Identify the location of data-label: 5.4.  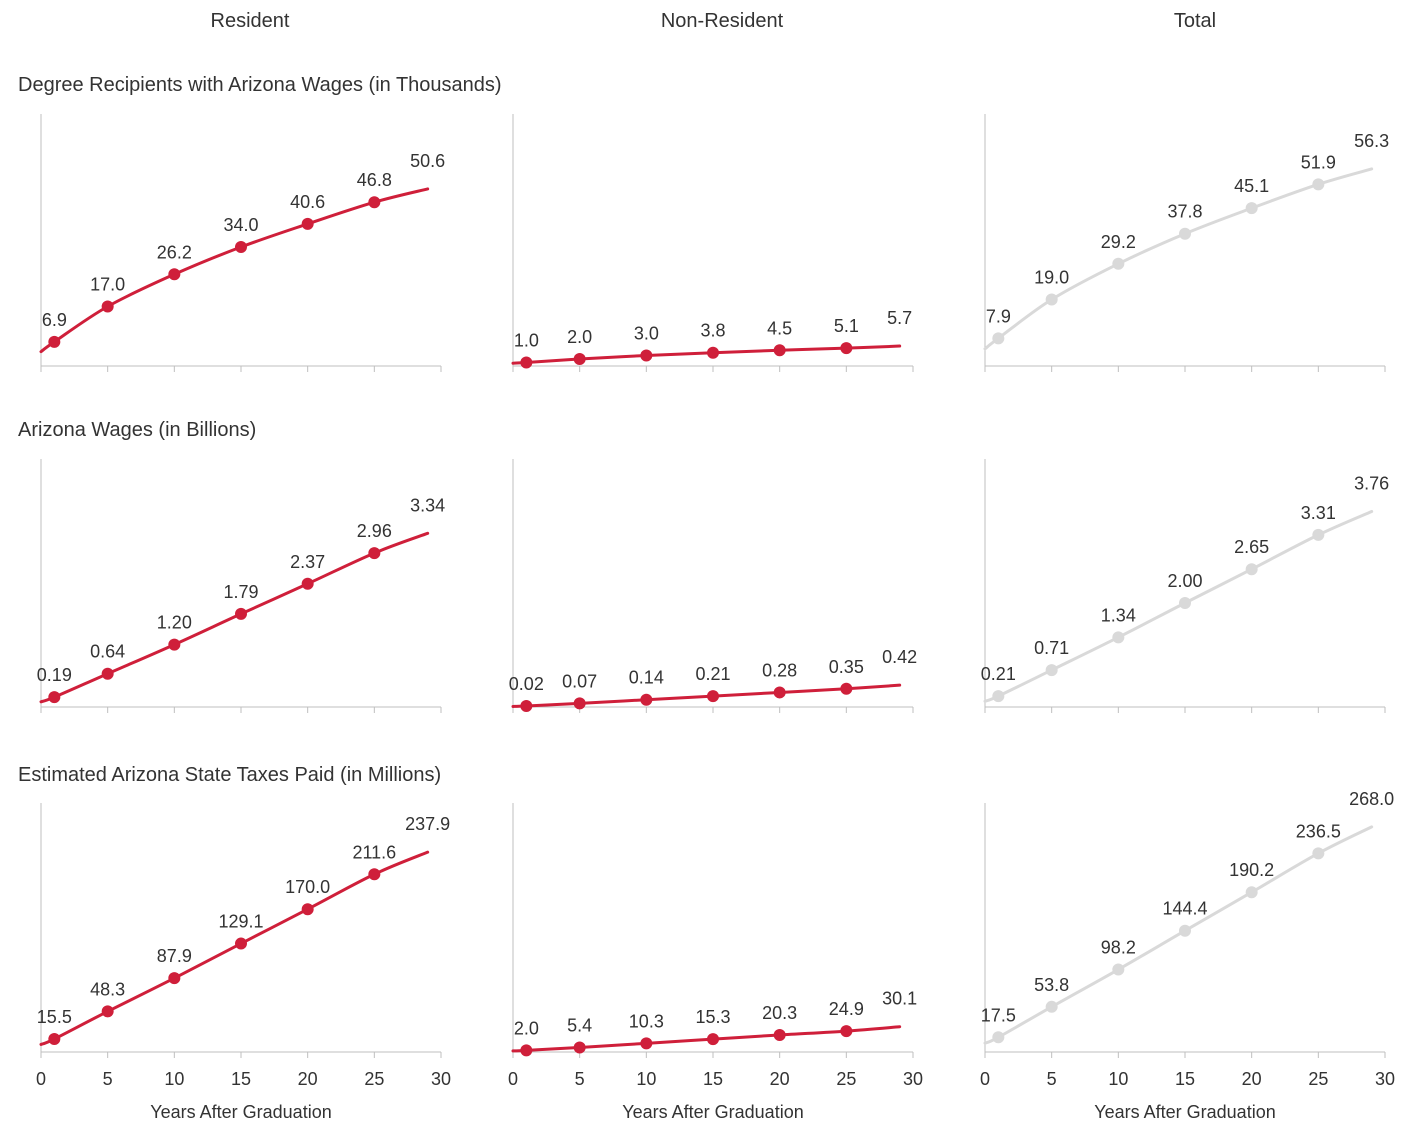
(579, 1025).